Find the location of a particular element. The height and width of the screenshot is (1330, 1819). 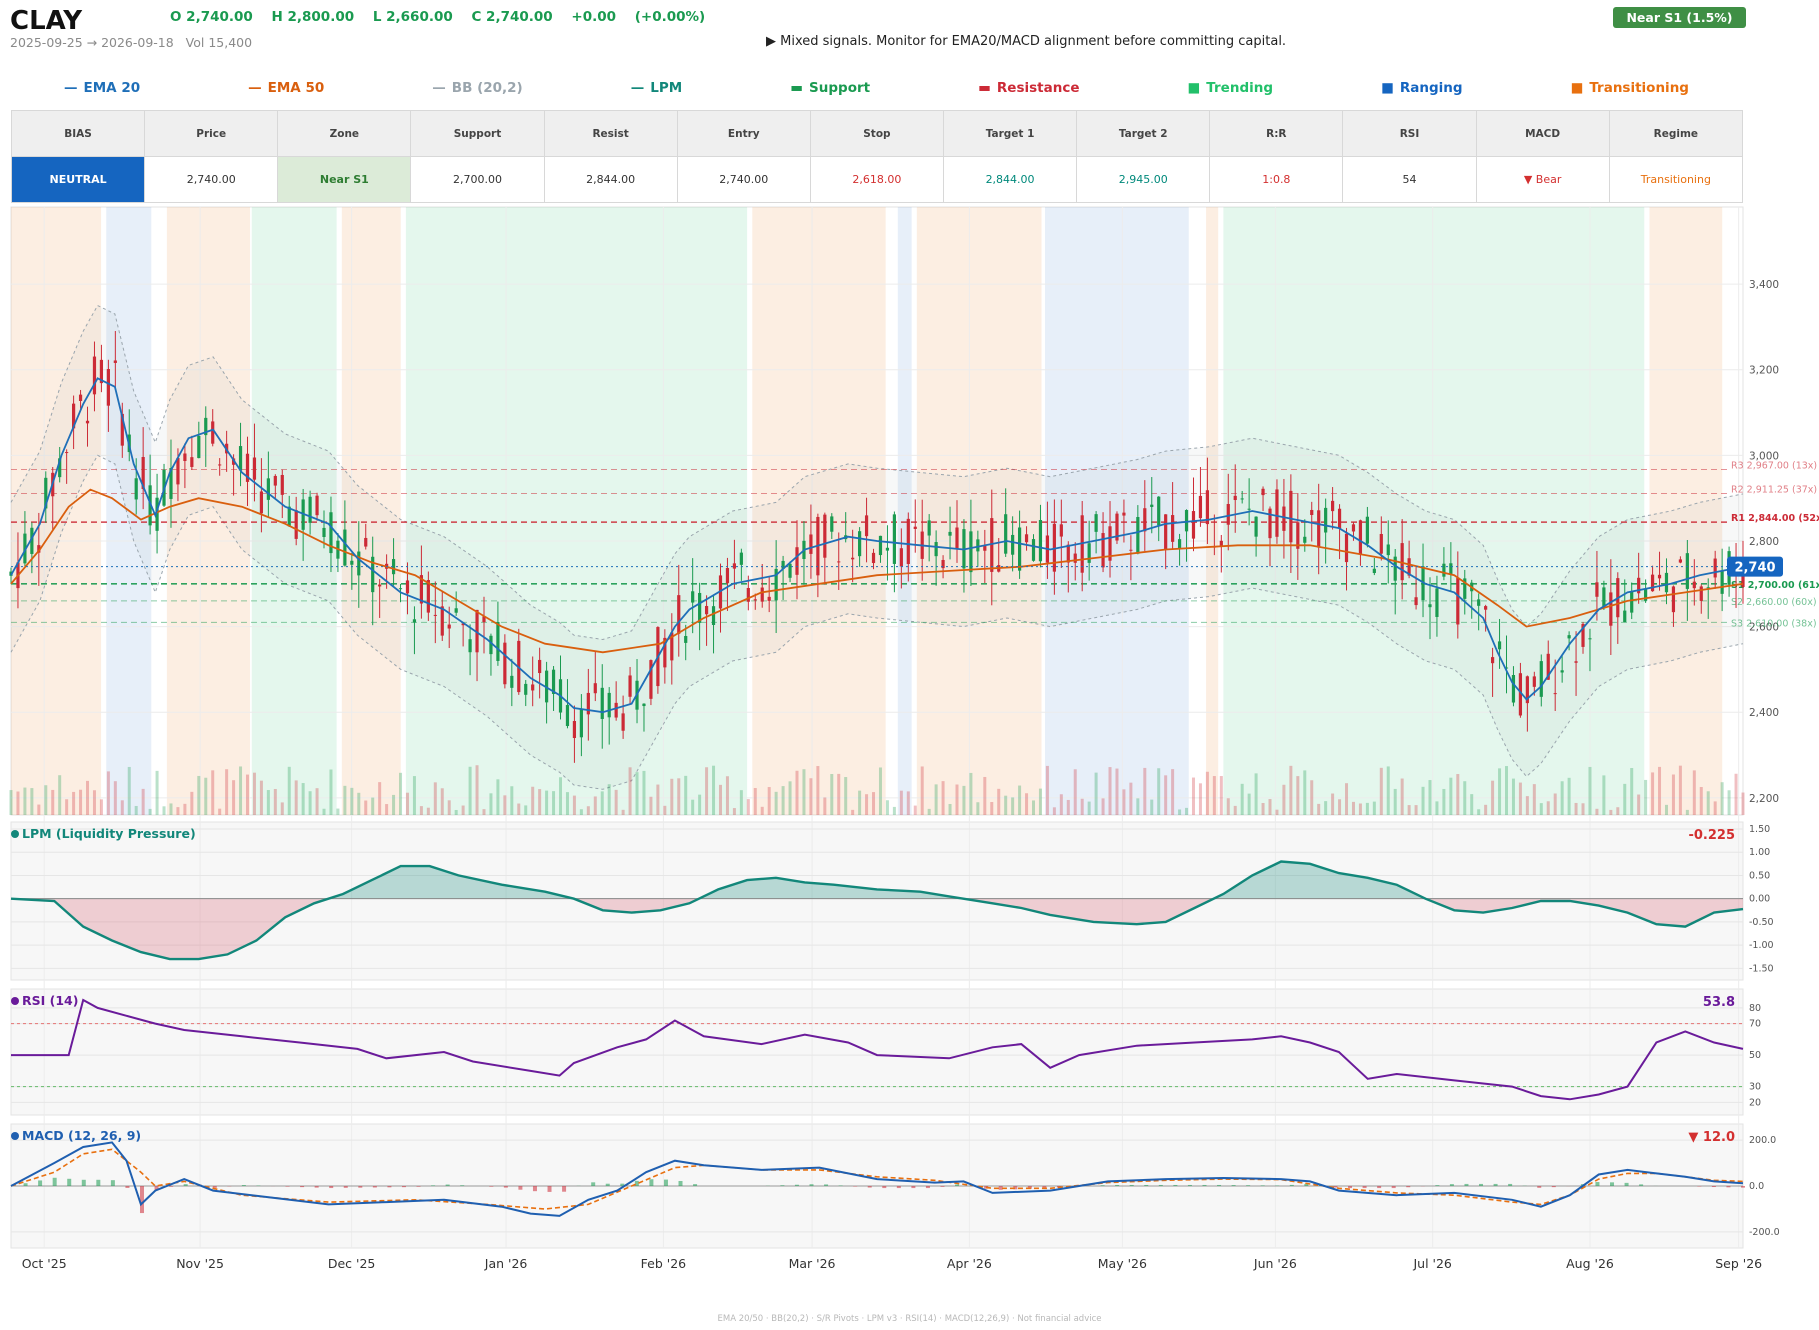

legend-item-resistance: ▬ Resistance is located at coordinates (1028, 88).